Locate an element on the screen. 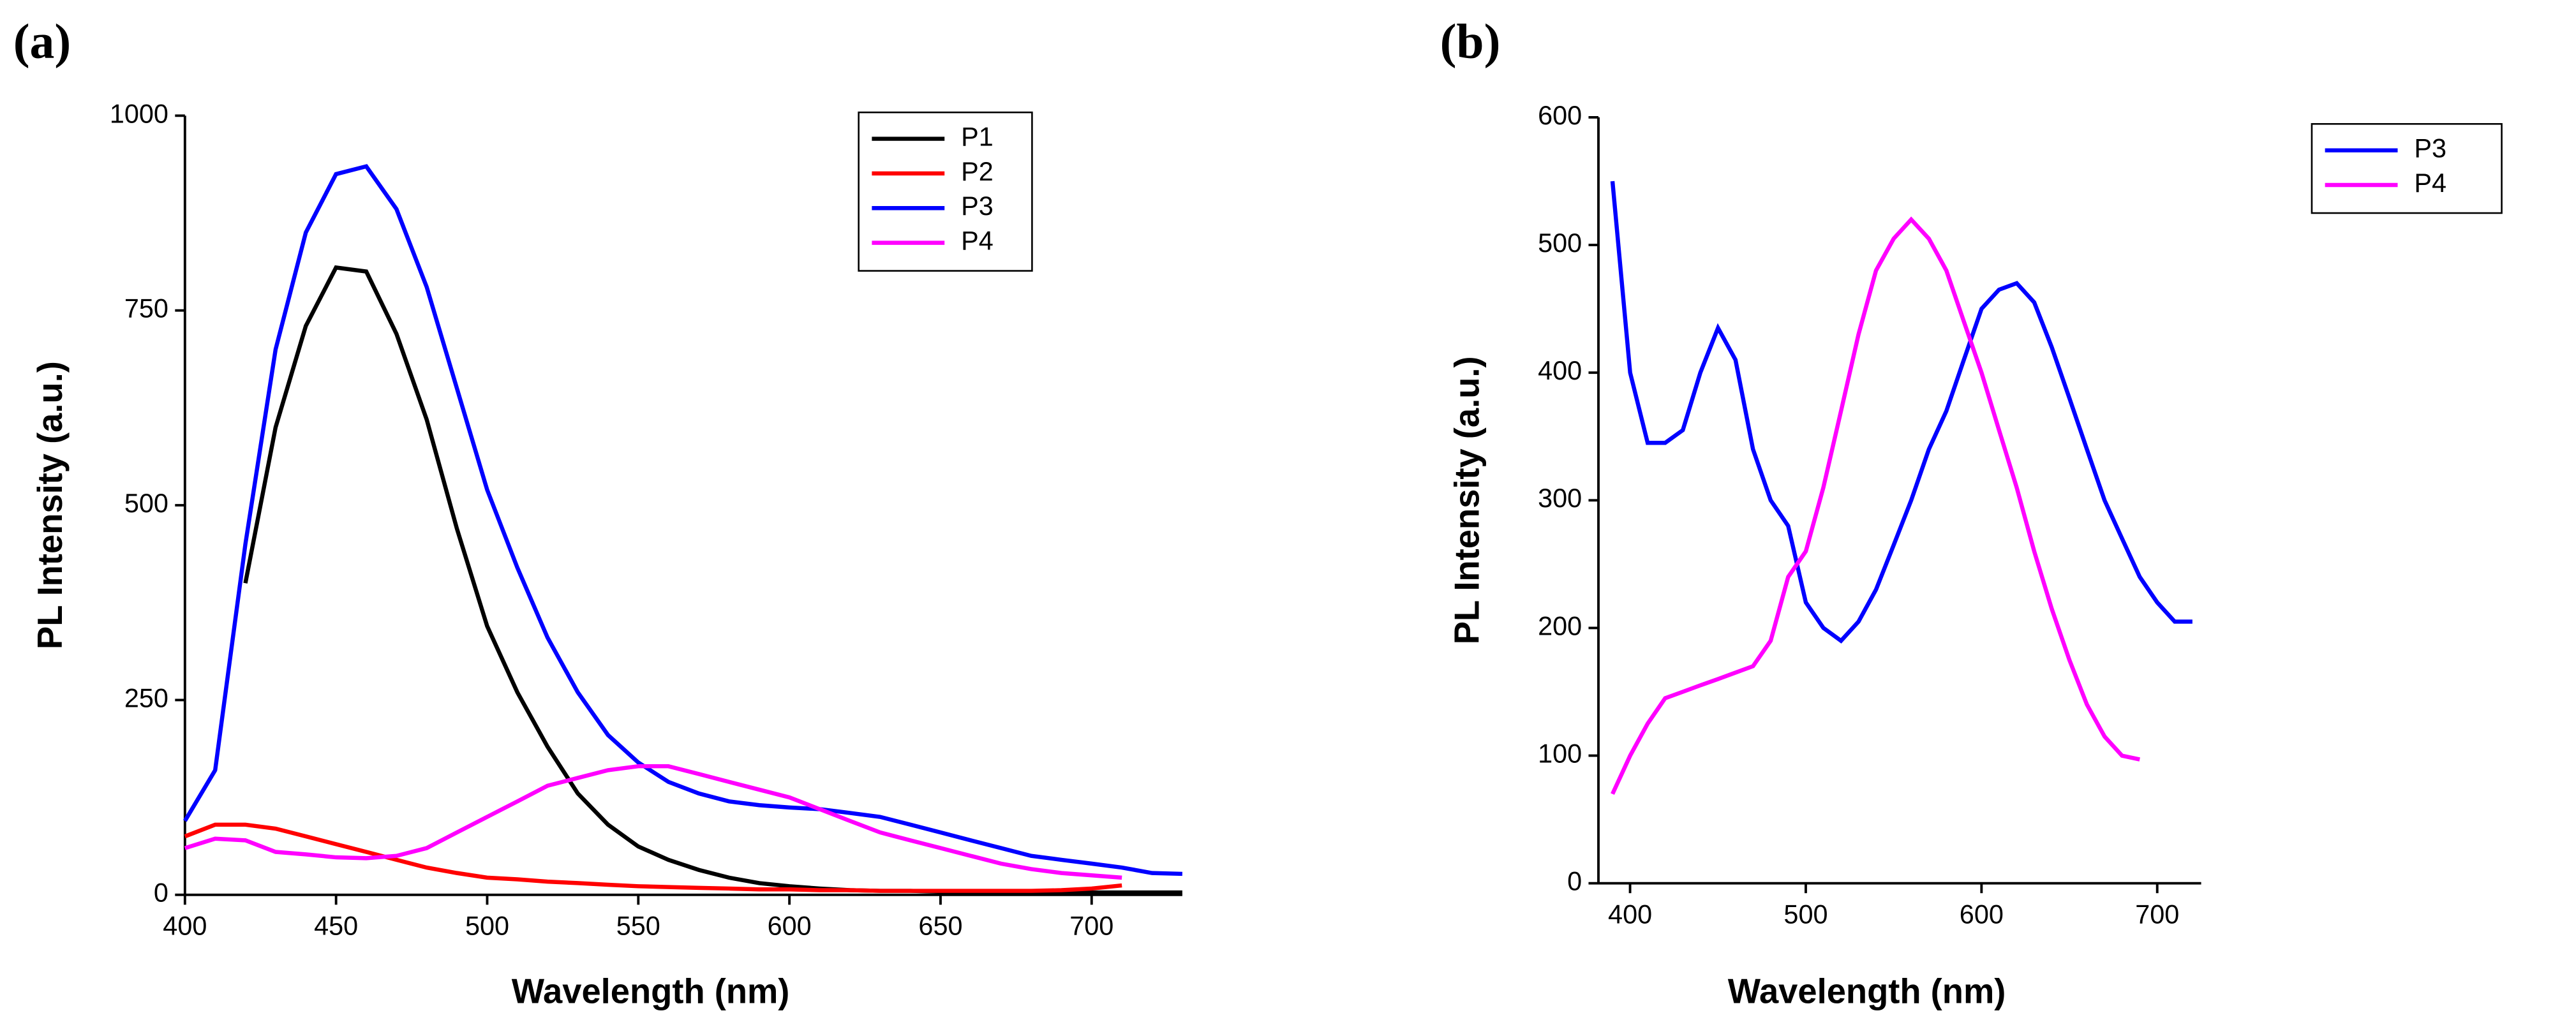 This screenshot has height=1027, width=2576. legend-label: P1 is located at coordinates (977, 137).